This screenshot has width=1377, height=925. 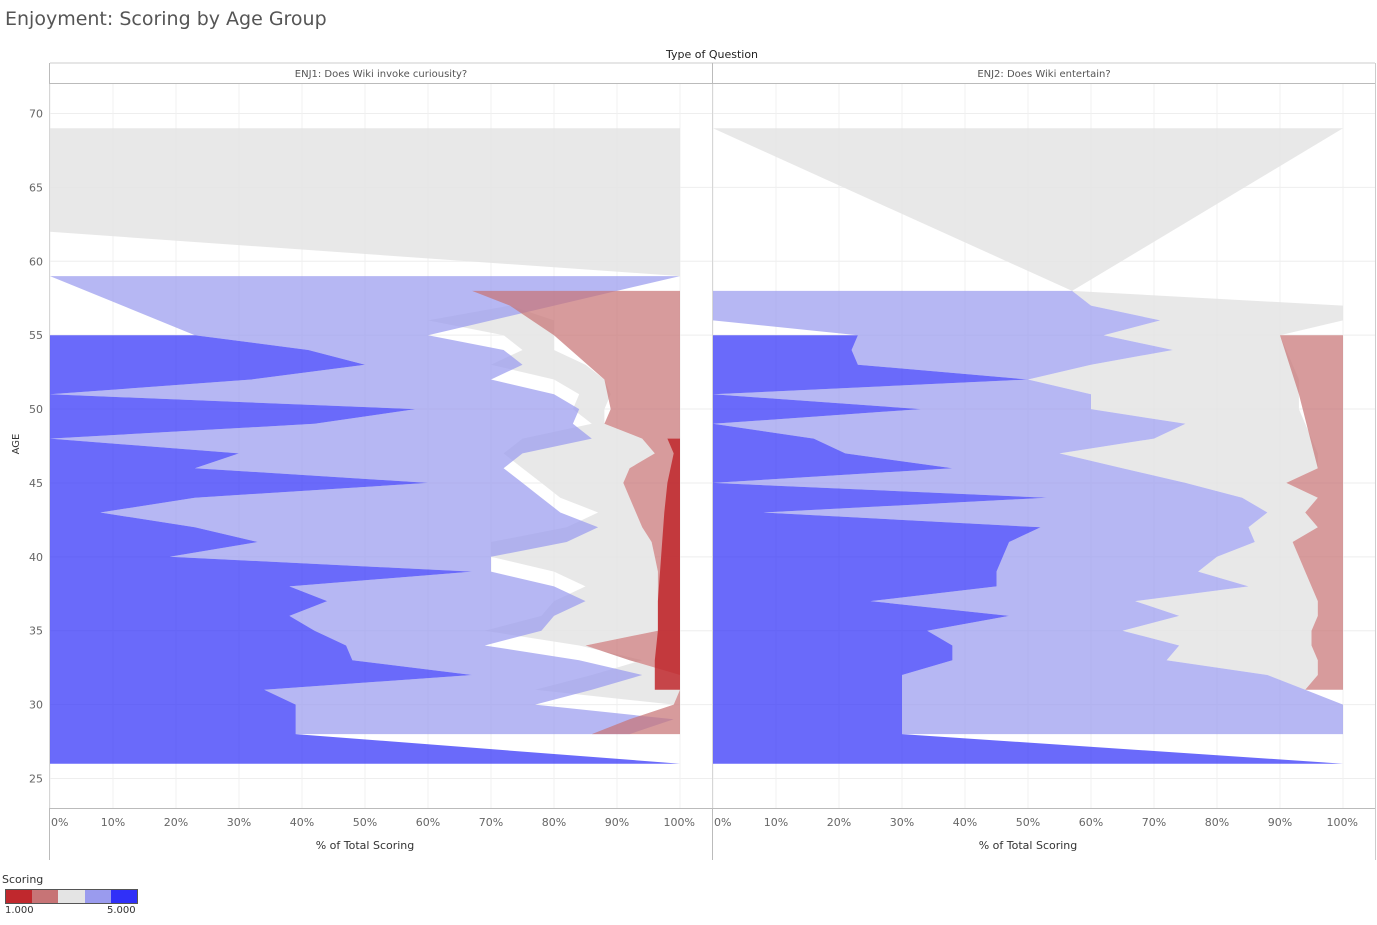 I want to click on column-header: Type of Question, so click(x=711, y=54).